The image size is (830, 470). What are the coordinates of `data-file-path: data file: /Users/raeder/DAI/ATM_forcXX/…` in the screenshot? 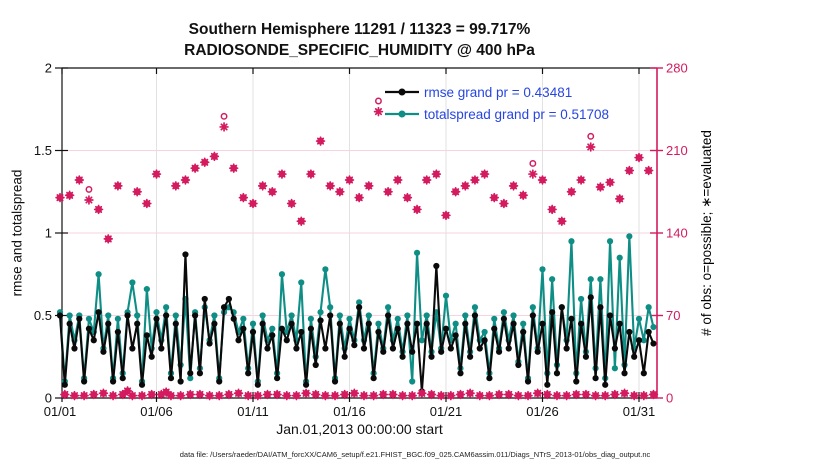 It's located at (415, 454).